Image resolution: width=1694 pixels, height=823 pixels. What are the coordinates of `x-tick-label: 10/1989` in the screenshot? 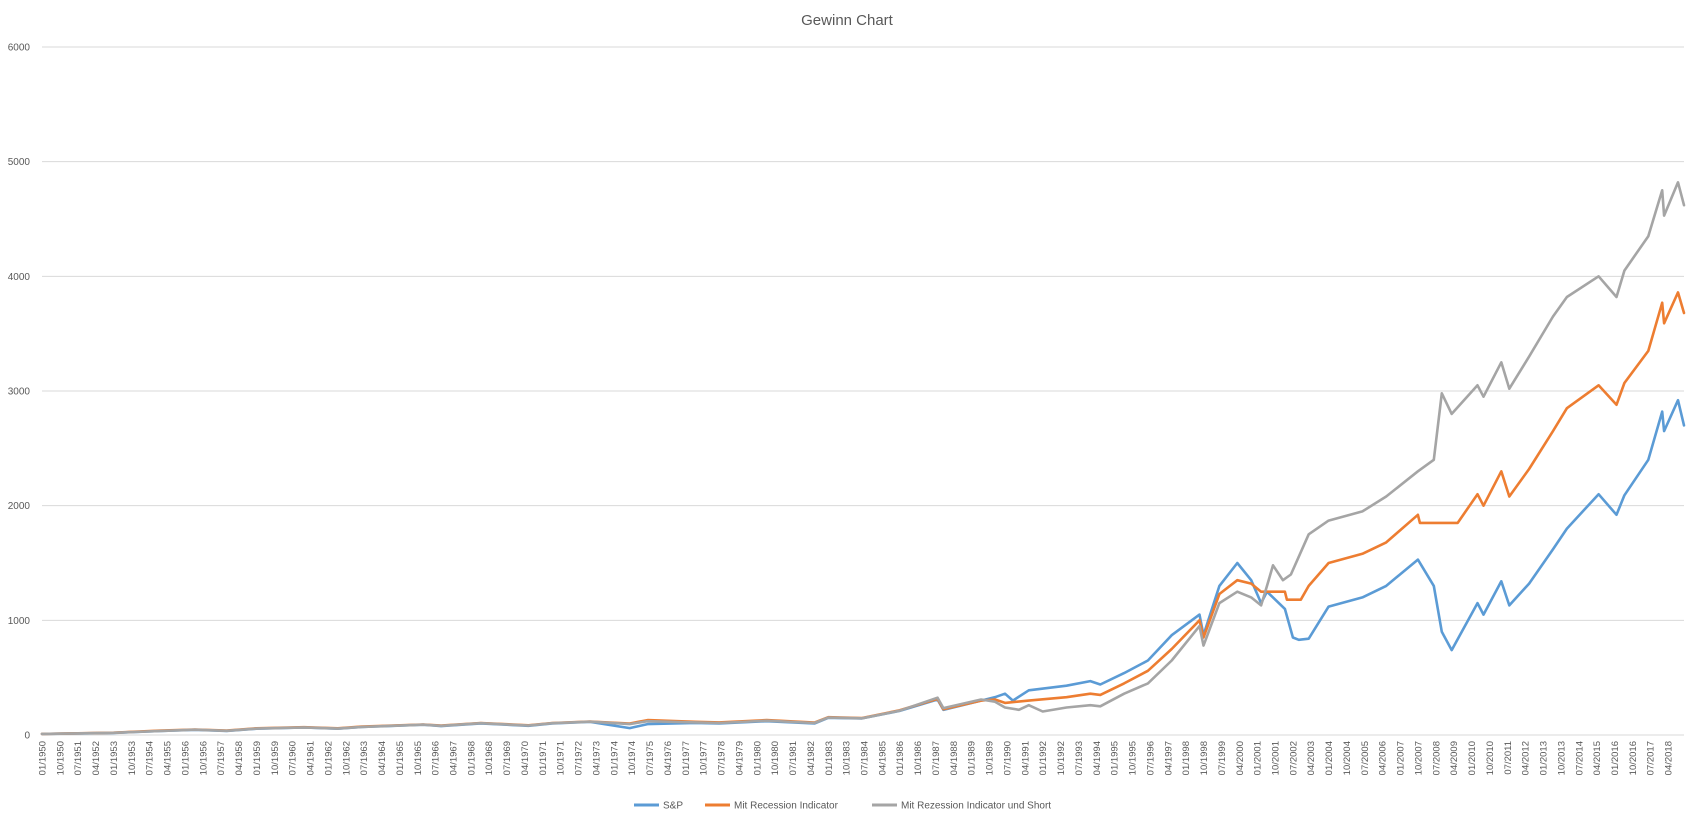 It's located at (990, 758).